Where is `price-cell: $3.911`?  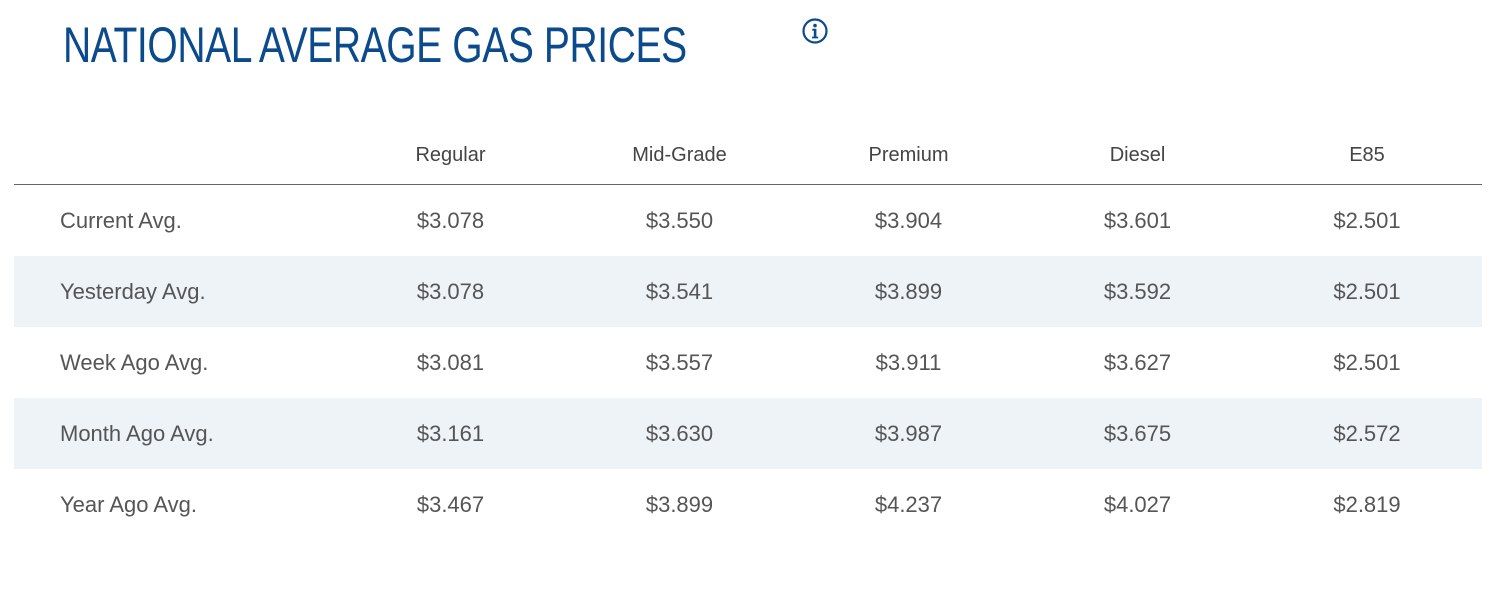 price-cell: $3.911 is located at coordinates (908, 362).